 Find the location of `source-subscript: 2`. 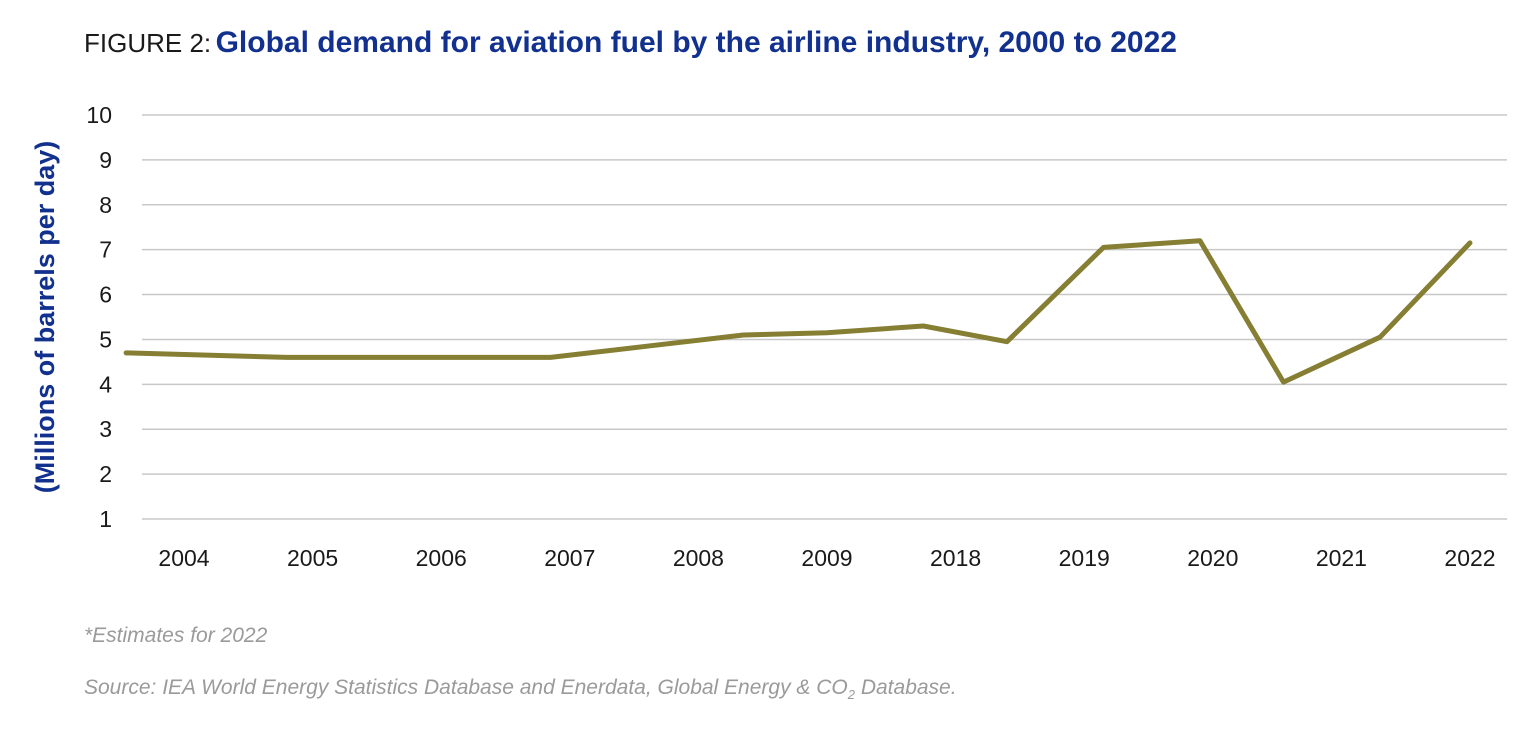

source-subscript: 2 is located at coordinates (851, 695).